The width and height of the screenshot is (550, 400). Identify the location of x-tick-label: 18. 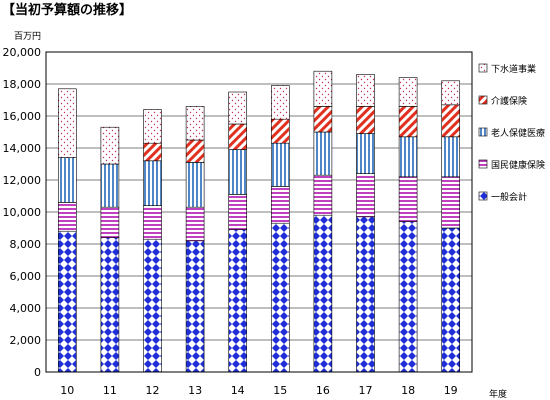
(408, 390).